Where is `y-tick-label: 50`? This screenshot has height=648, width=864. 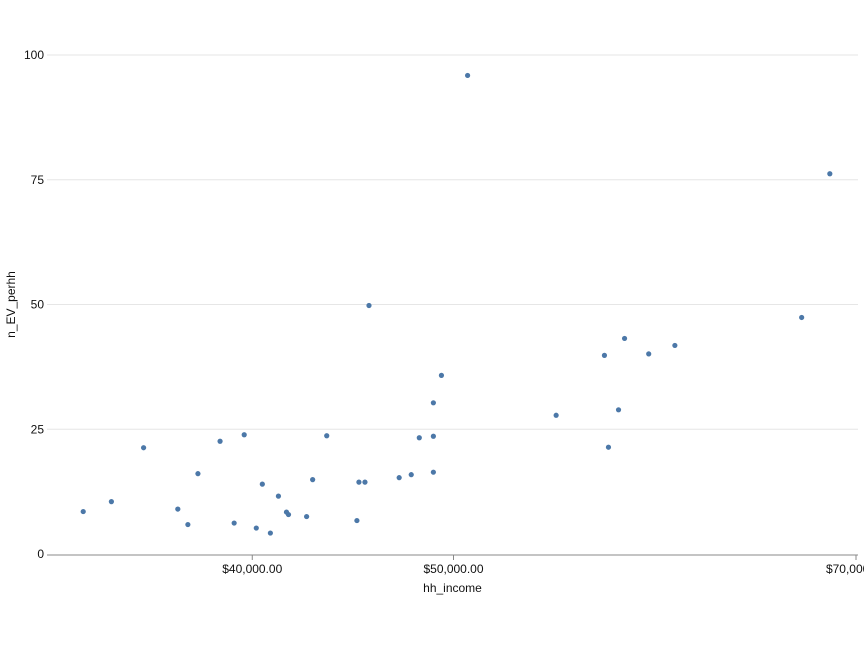 y-tick-label: 50 is located at coordinates (38, 305).